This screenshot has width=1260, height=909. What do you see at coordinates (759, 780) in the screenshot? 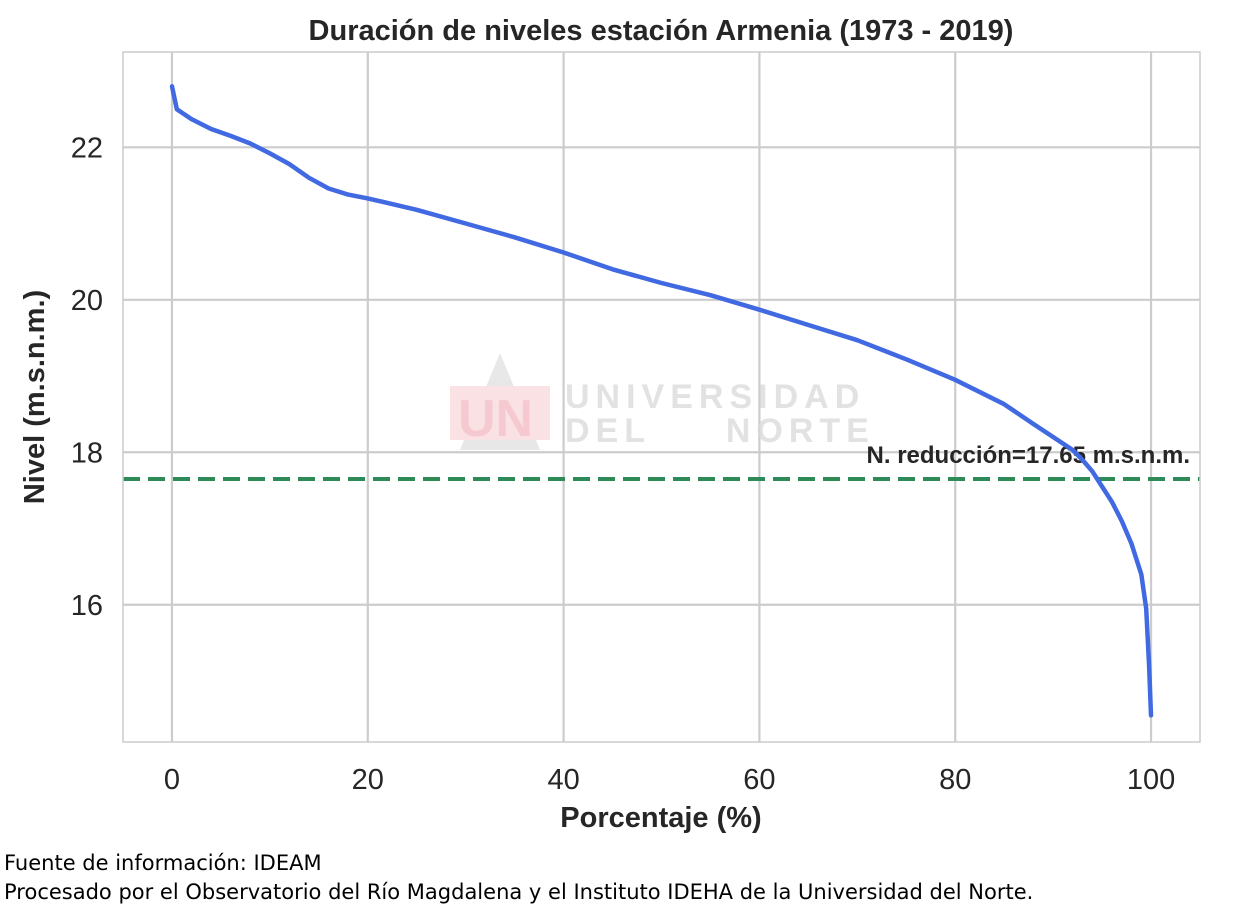
I see `x-tick-label: 60` at bounding box center [759, 780].